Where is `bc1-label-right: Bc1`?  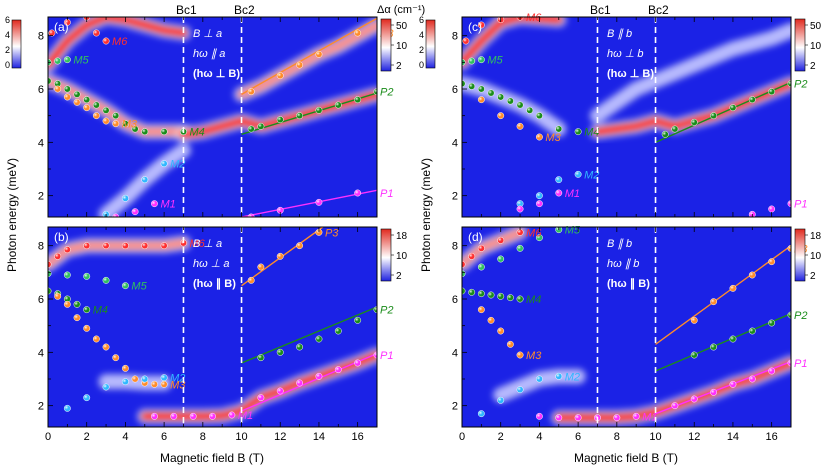 bc1-label-right: Bc1 is located at coordinates (600, 10).